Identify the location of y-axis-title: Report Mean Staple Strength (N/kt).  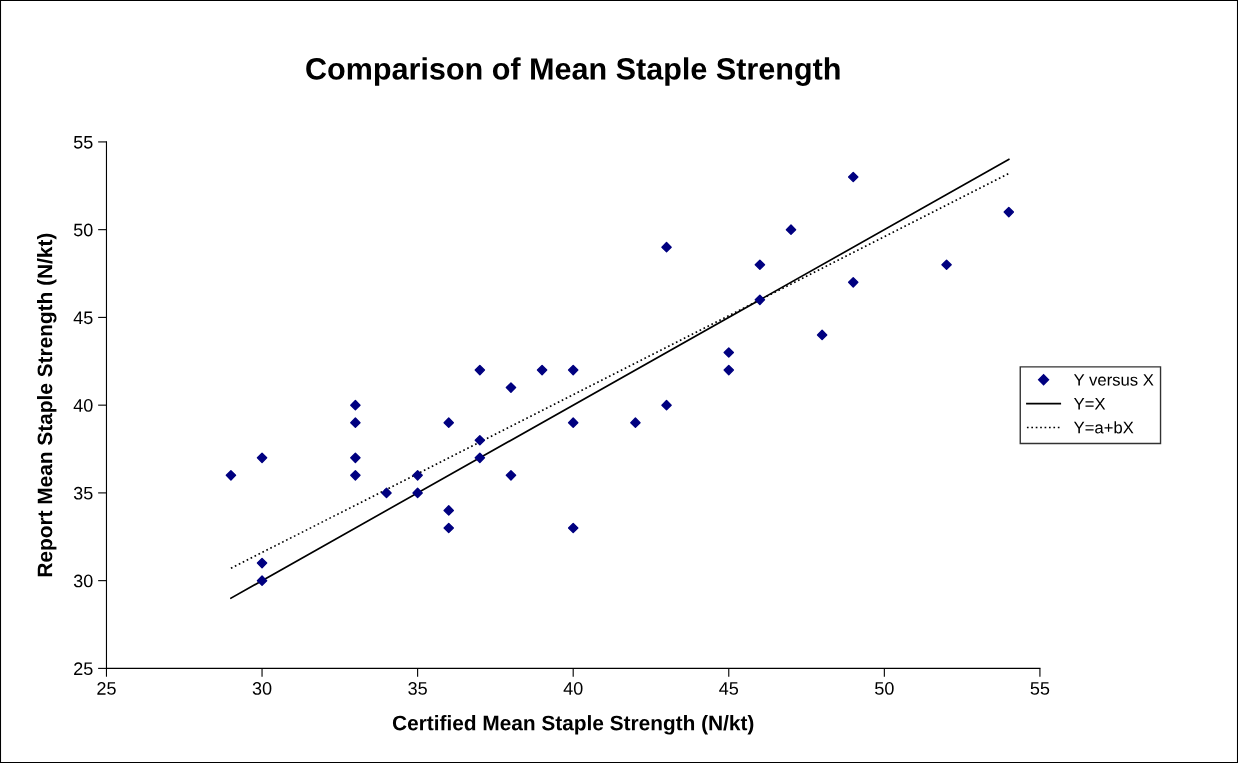
(47, 405).